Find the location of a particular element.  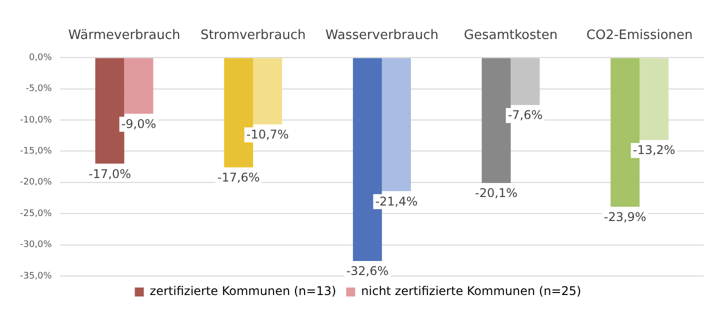

data-label: -17,0% is located at coordinates (109, 173).